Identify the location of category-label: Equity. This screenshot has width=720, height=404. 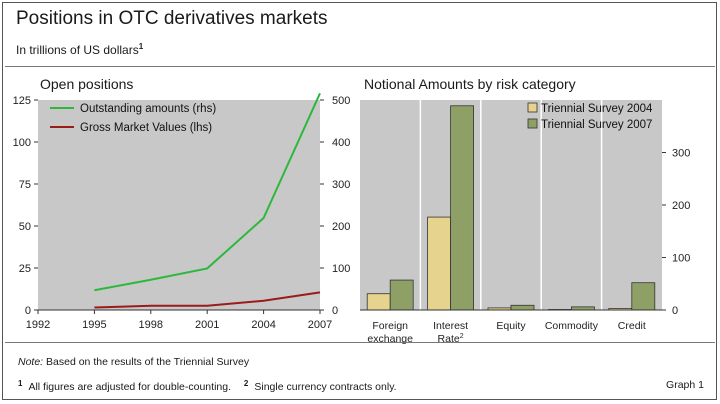
(511, 326).